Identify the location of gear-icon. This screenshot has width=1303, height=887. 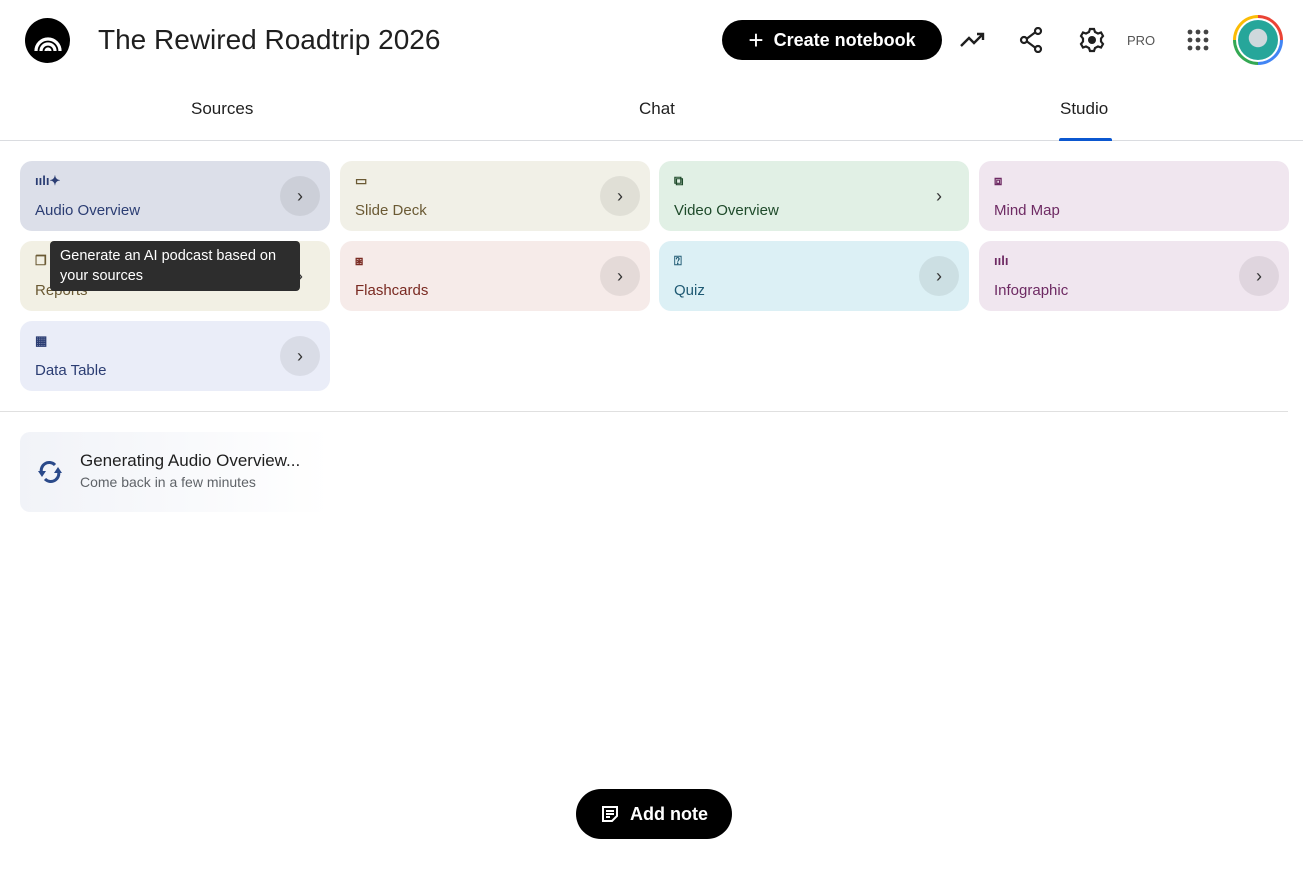
(1092, 40).